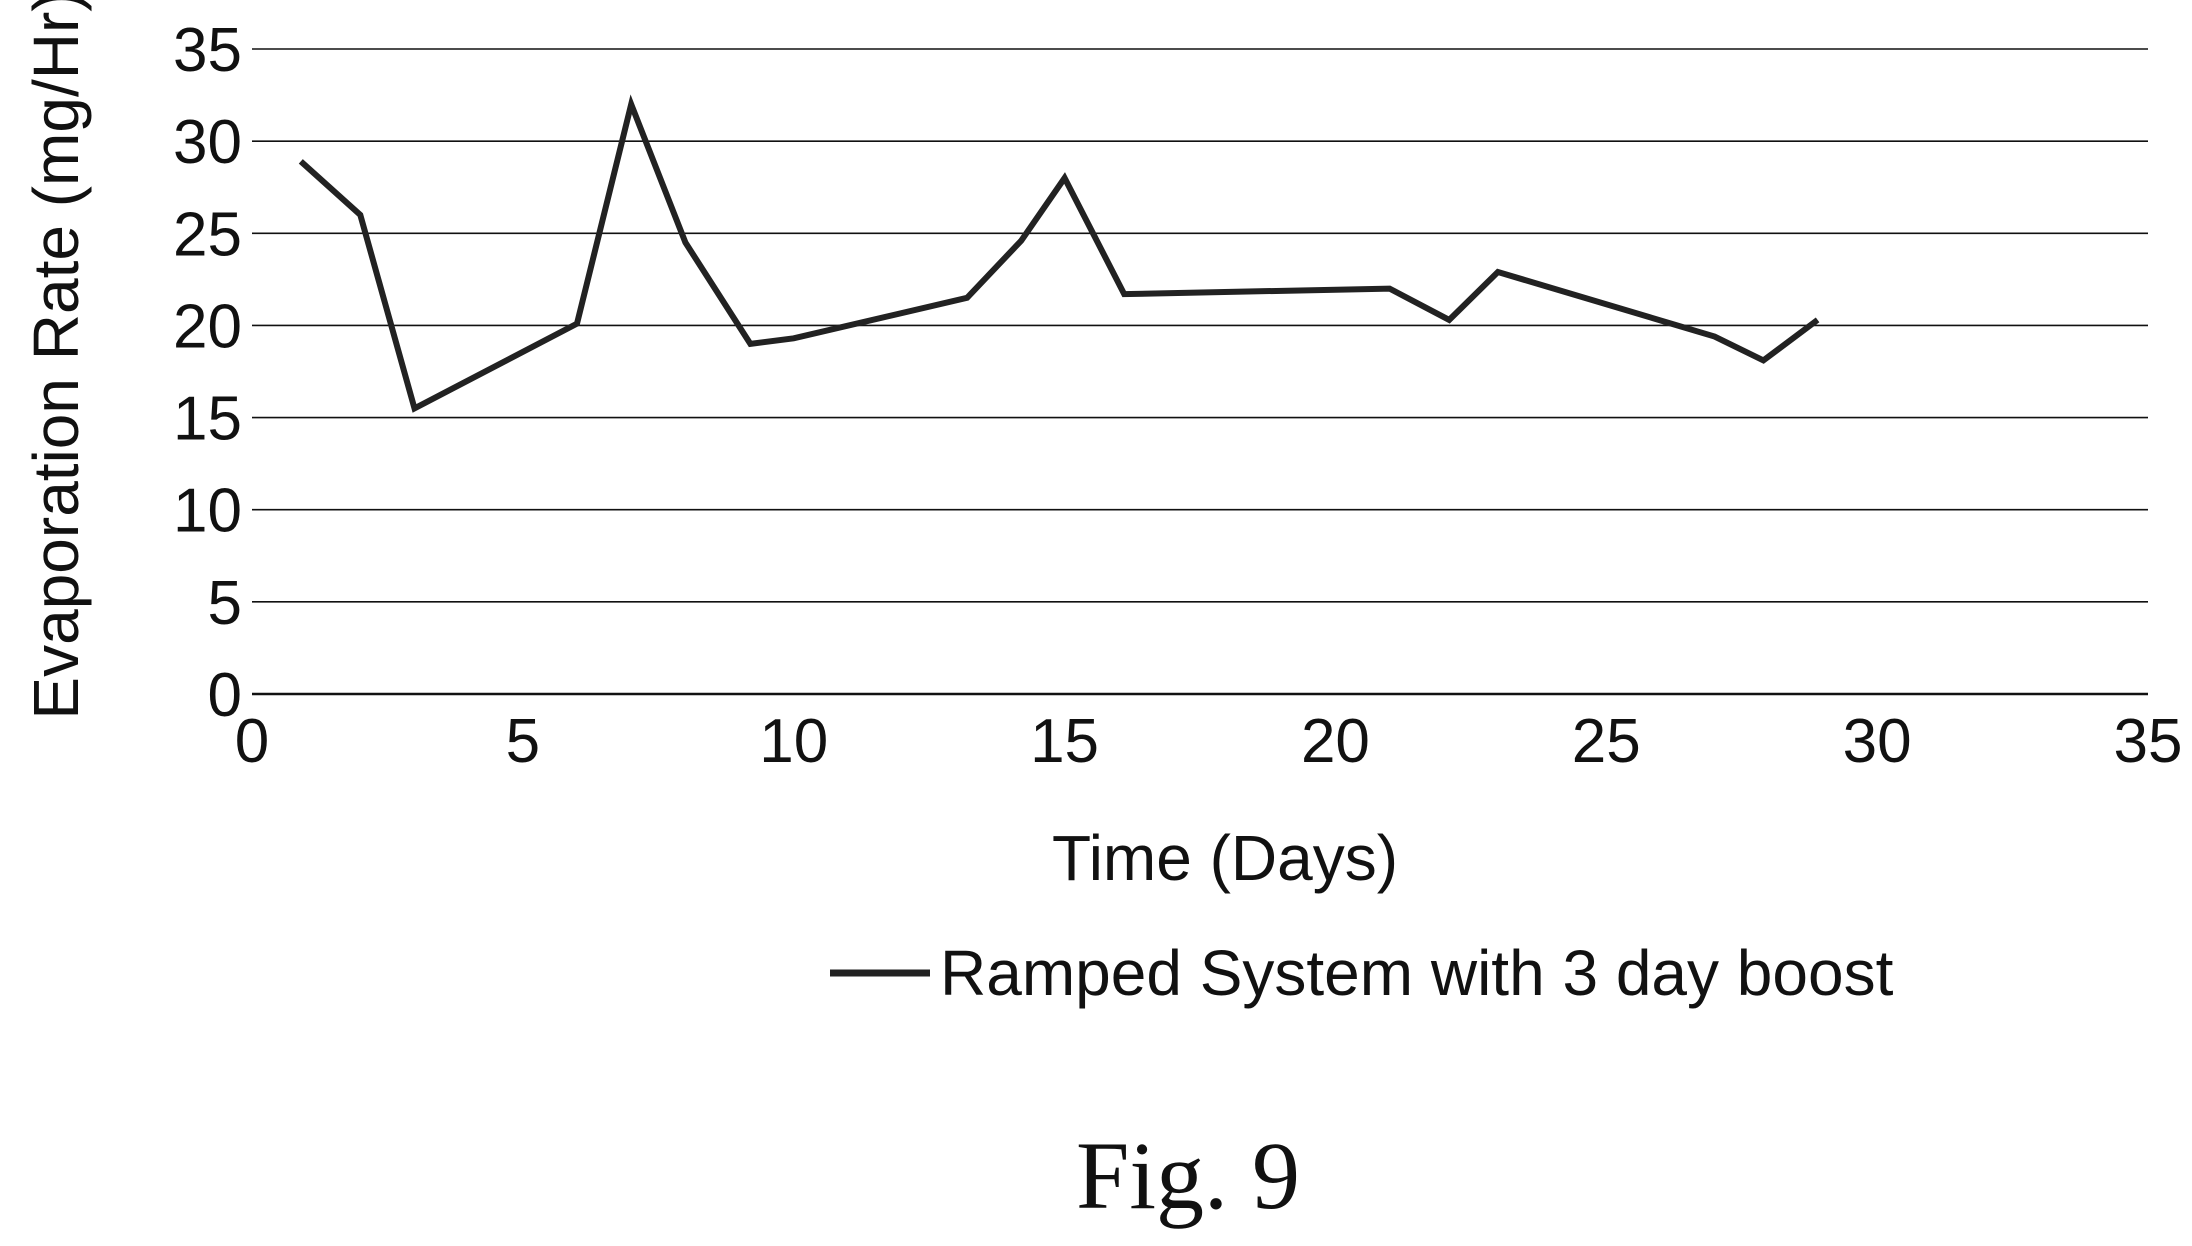 The image size is (2192, 1246). Describe the element at coordinates (1209, 741) in the screenshot. I see `x-axis-tick-labels: 0 5 10 15 20 25 30 35` at that location.